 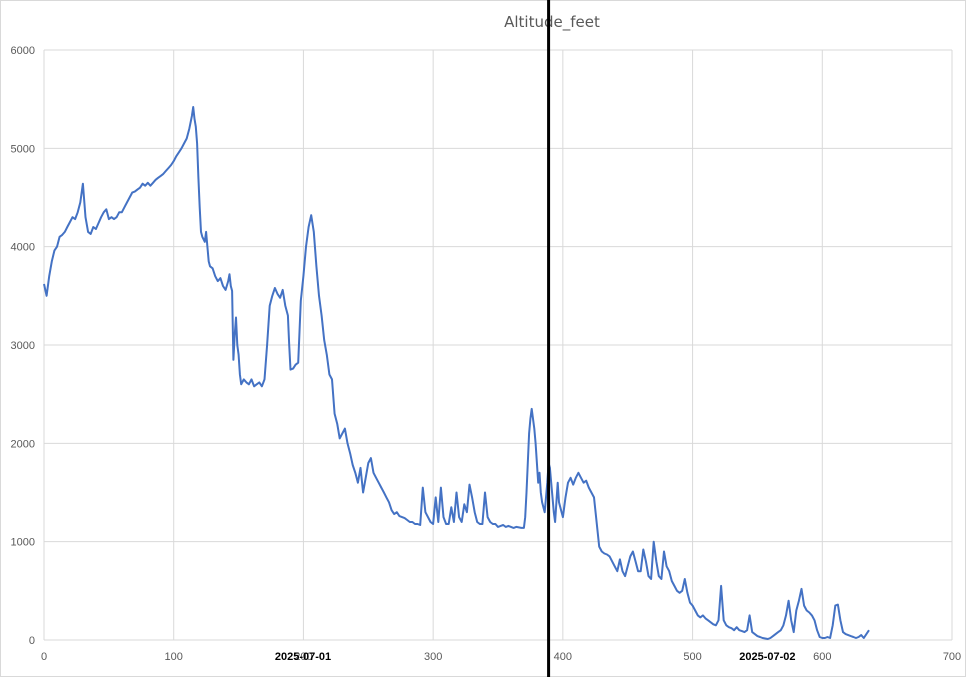 I want to click on x-tick-label: 600, so click(x=822, y=657).